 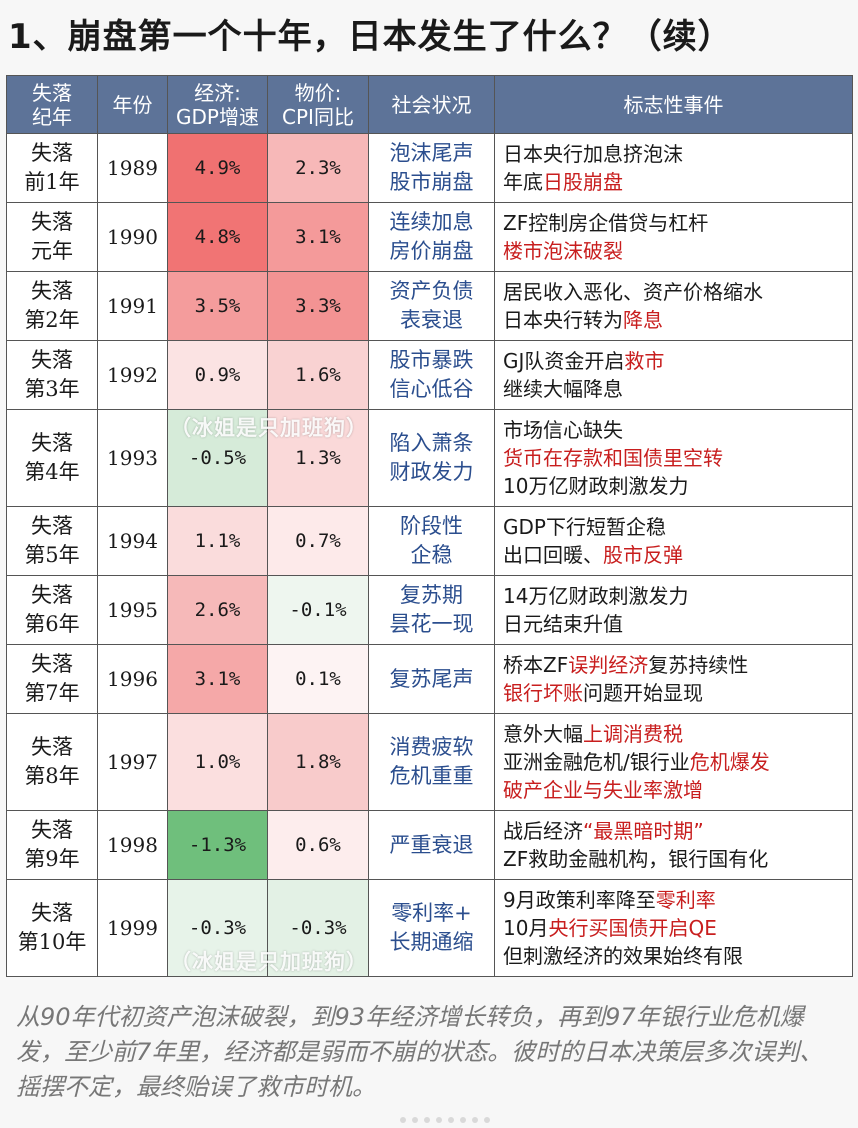 What do you see at coordinates (52, 375) in the screenshot?
I see `era-cell: 失落 第3年` at bounding box center [52, 375].